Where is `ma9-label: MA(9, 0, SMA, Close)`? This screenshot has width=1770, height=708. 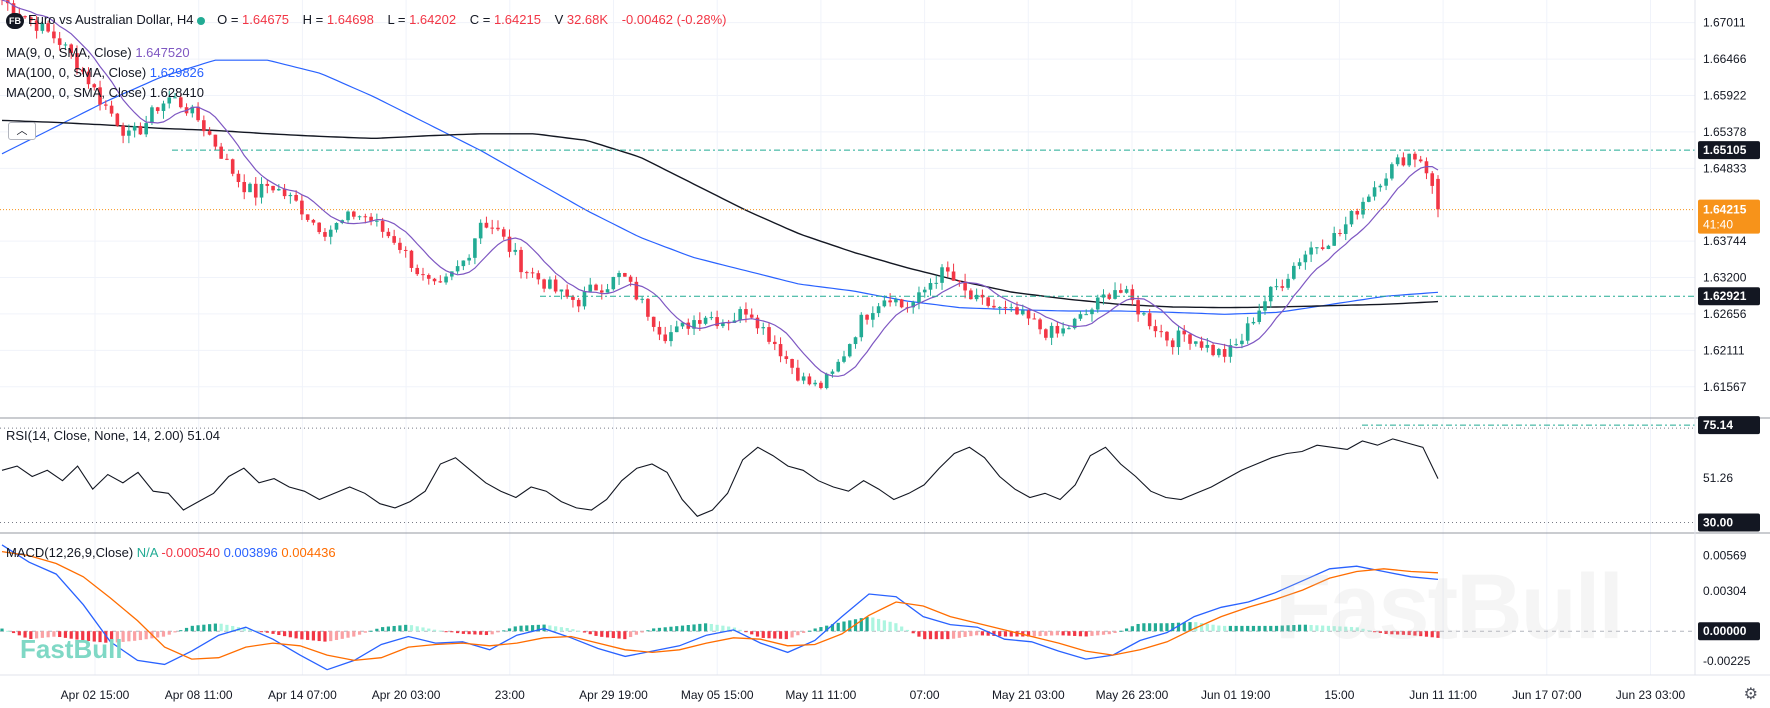 ma9-label: MA(9, 0, SMA, Close) is located at coordinates (69, 52).